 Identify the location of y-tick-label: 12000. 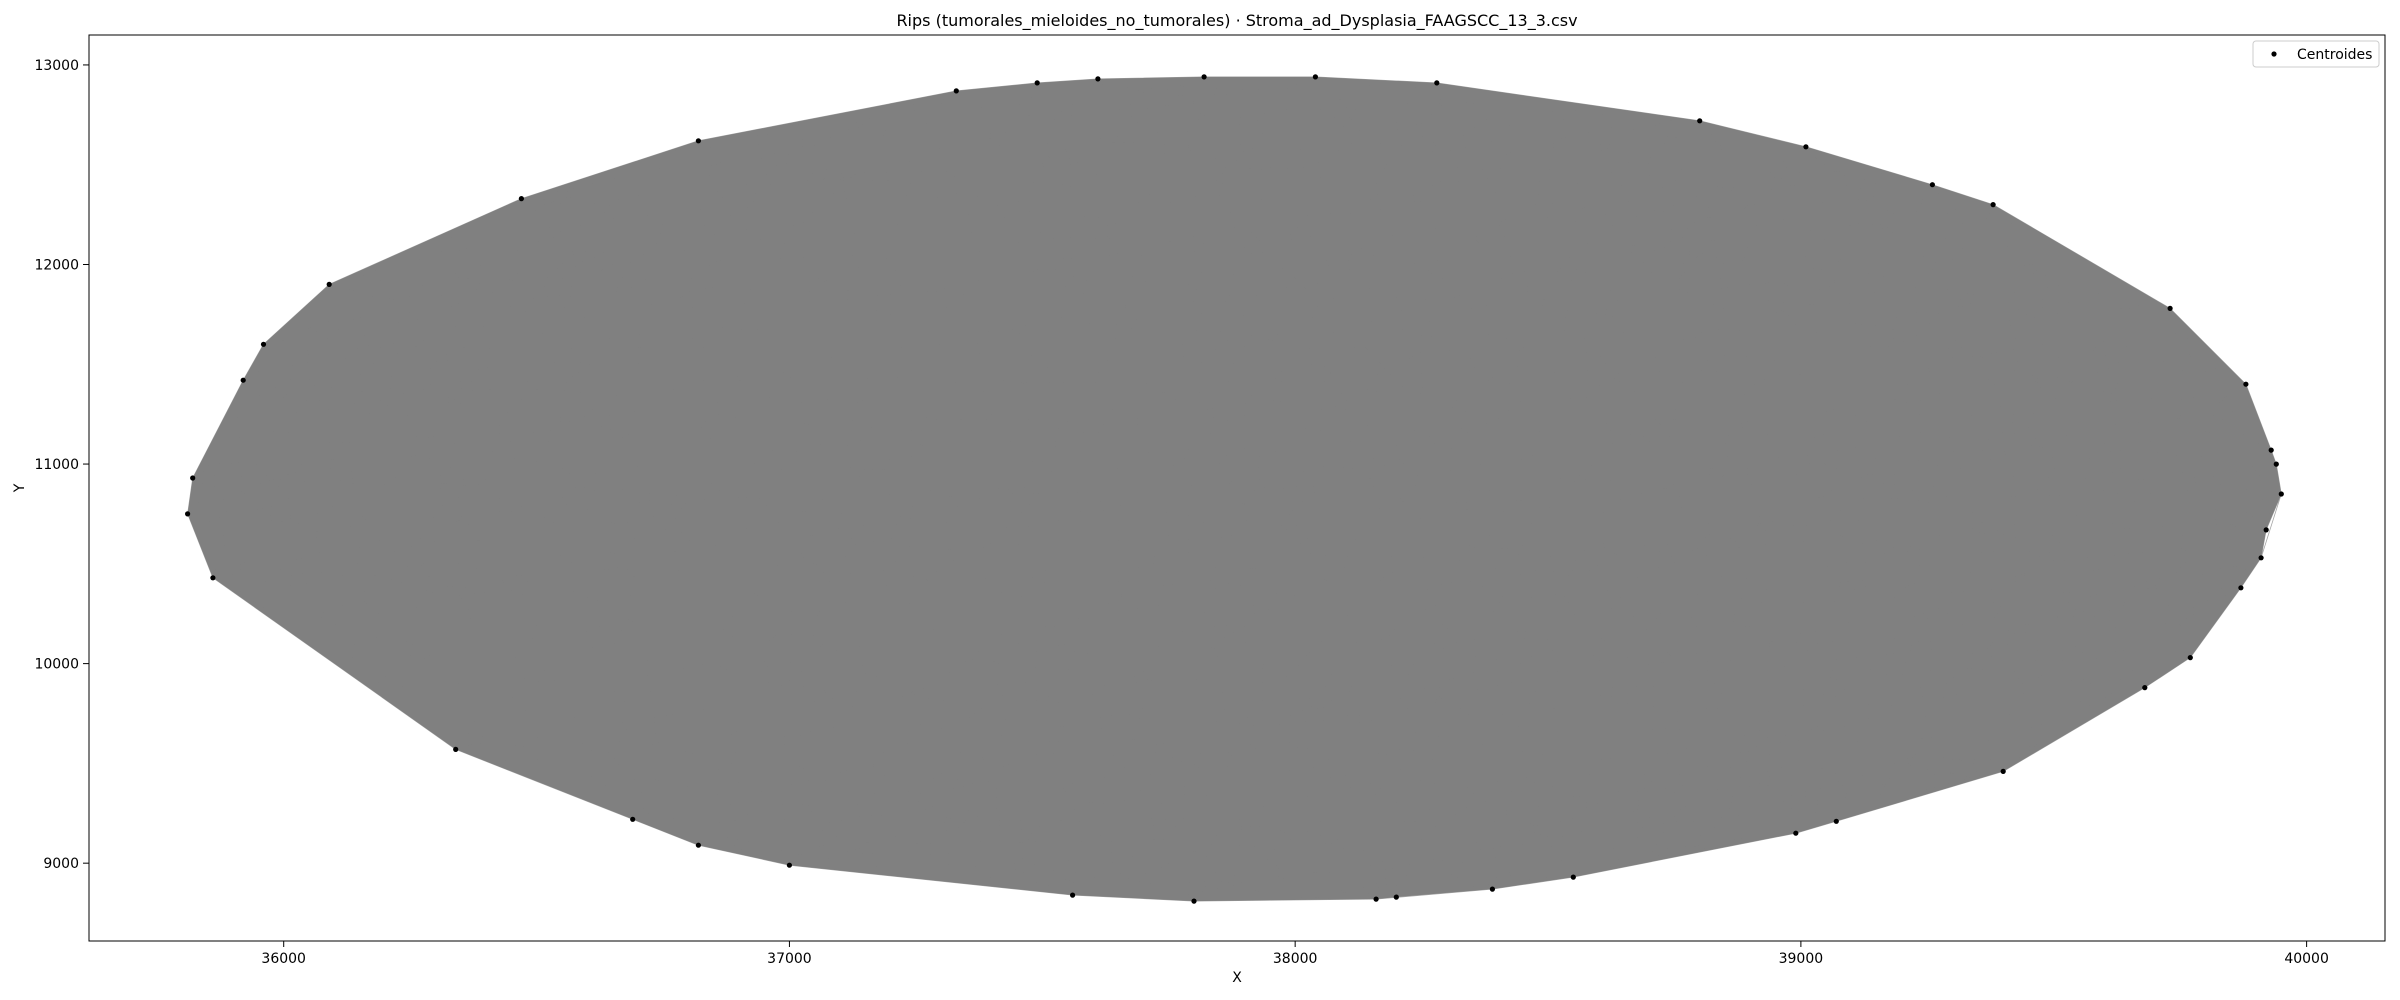
(56, 265).